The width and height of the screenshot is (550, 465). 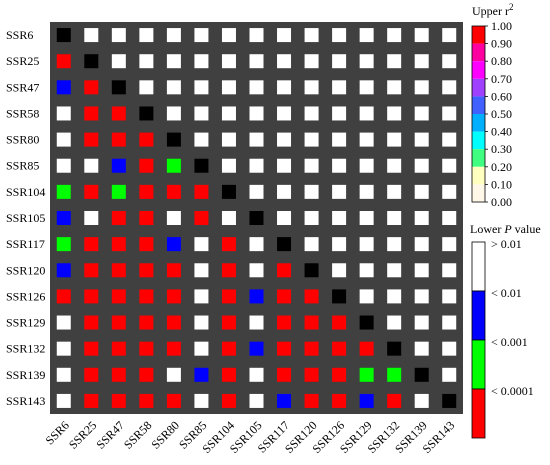 I want to click on row-label: SSR25, so click(x=22, y=61).